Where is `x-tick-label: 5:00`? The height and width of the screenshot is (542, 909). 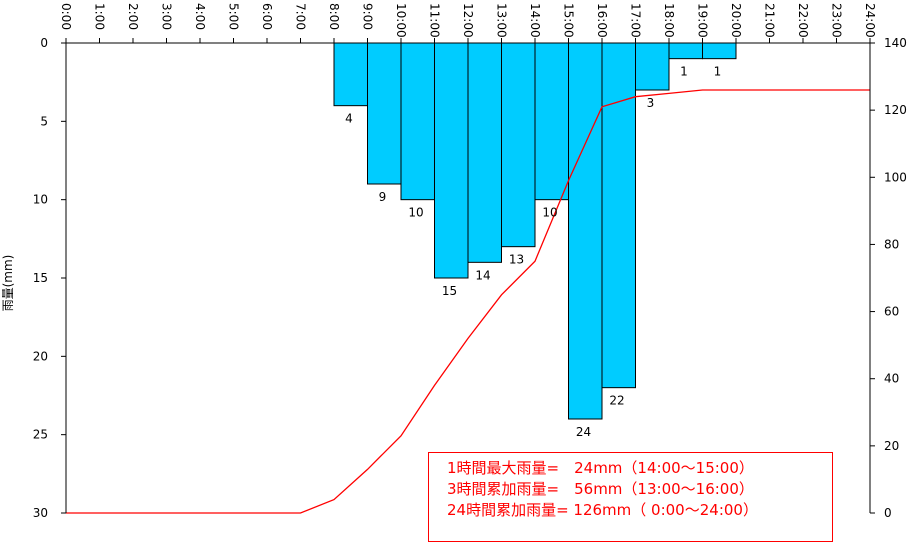
x-tick-label: 5:00 is located at coordinates (234, 16).